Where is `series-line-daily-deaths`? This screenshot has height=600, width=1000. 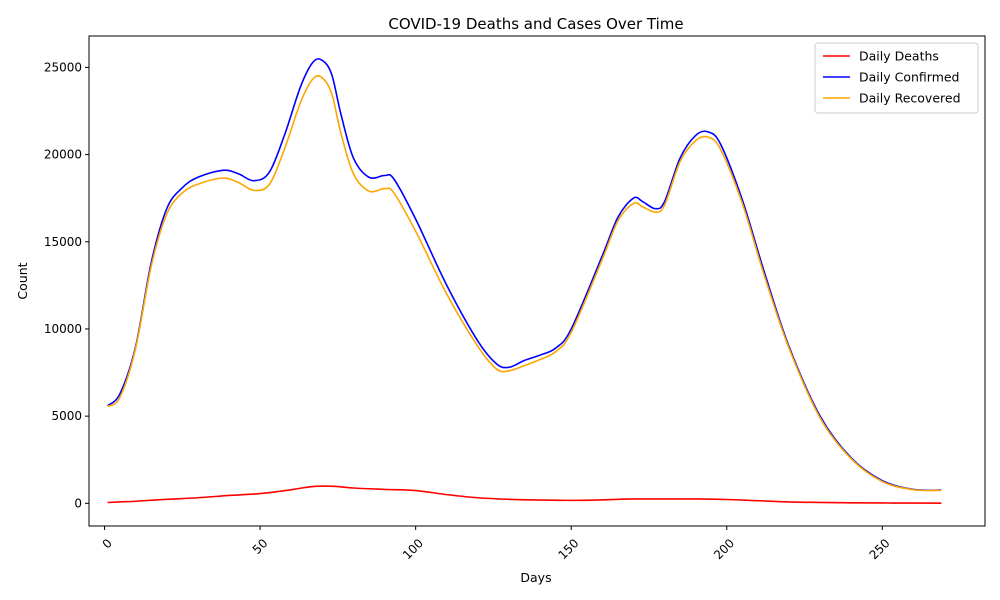
series-line-daily-deaths is located at coordinates (524, 494).